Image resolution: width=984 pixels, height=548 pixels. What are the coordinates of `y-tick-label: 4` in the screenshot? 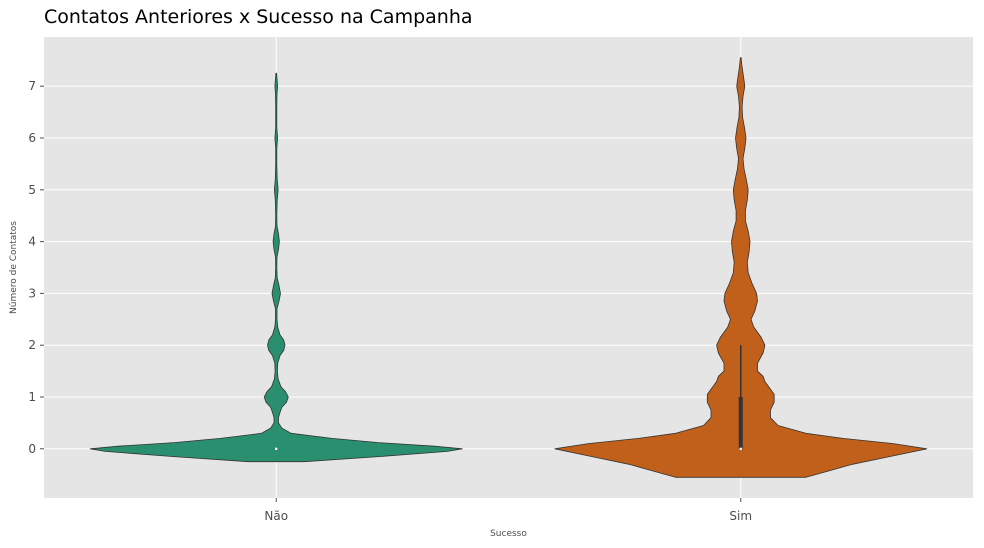 It's located at (32, 242).